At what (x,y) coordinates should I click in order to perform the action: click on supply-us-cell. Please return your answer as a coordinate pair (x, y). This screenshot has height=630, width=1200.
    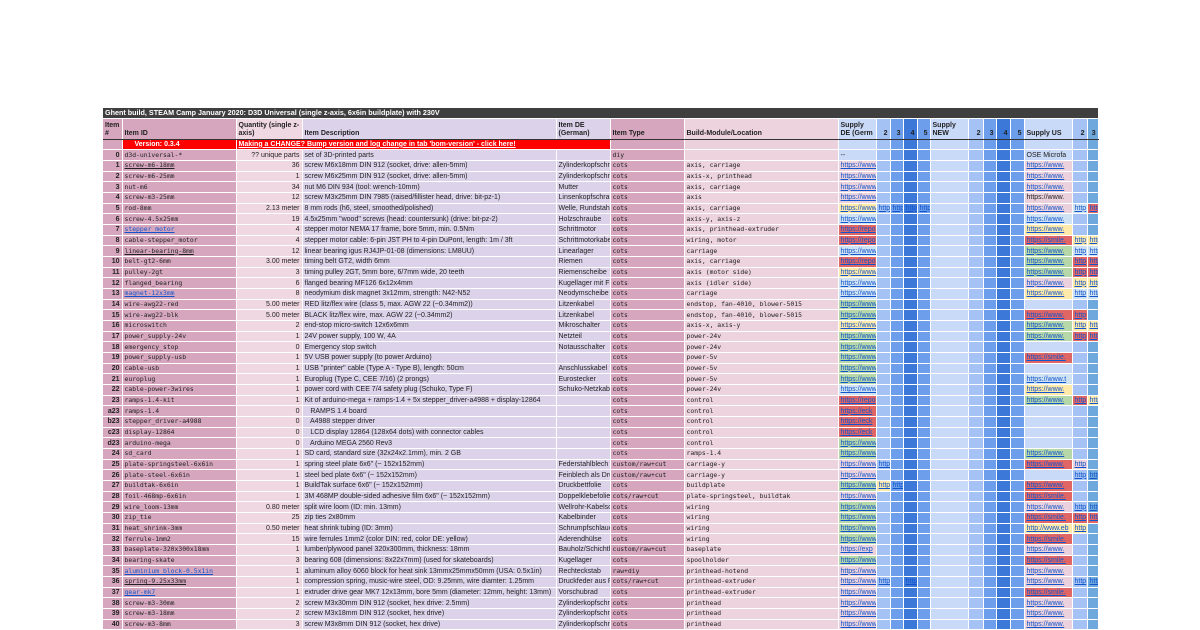
    Looking at the image, I should click on (1048, 305).